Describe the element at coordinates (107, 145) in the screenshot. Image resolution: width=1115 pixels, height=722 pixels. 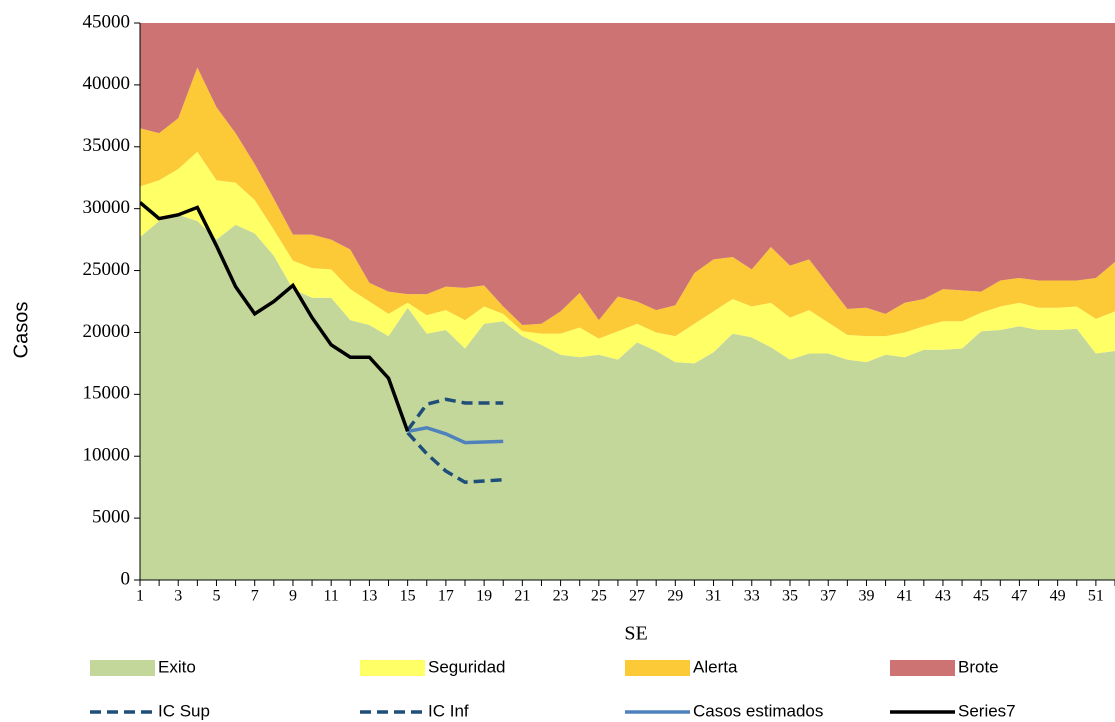
I see `y-tick-label: 35000` at that location.